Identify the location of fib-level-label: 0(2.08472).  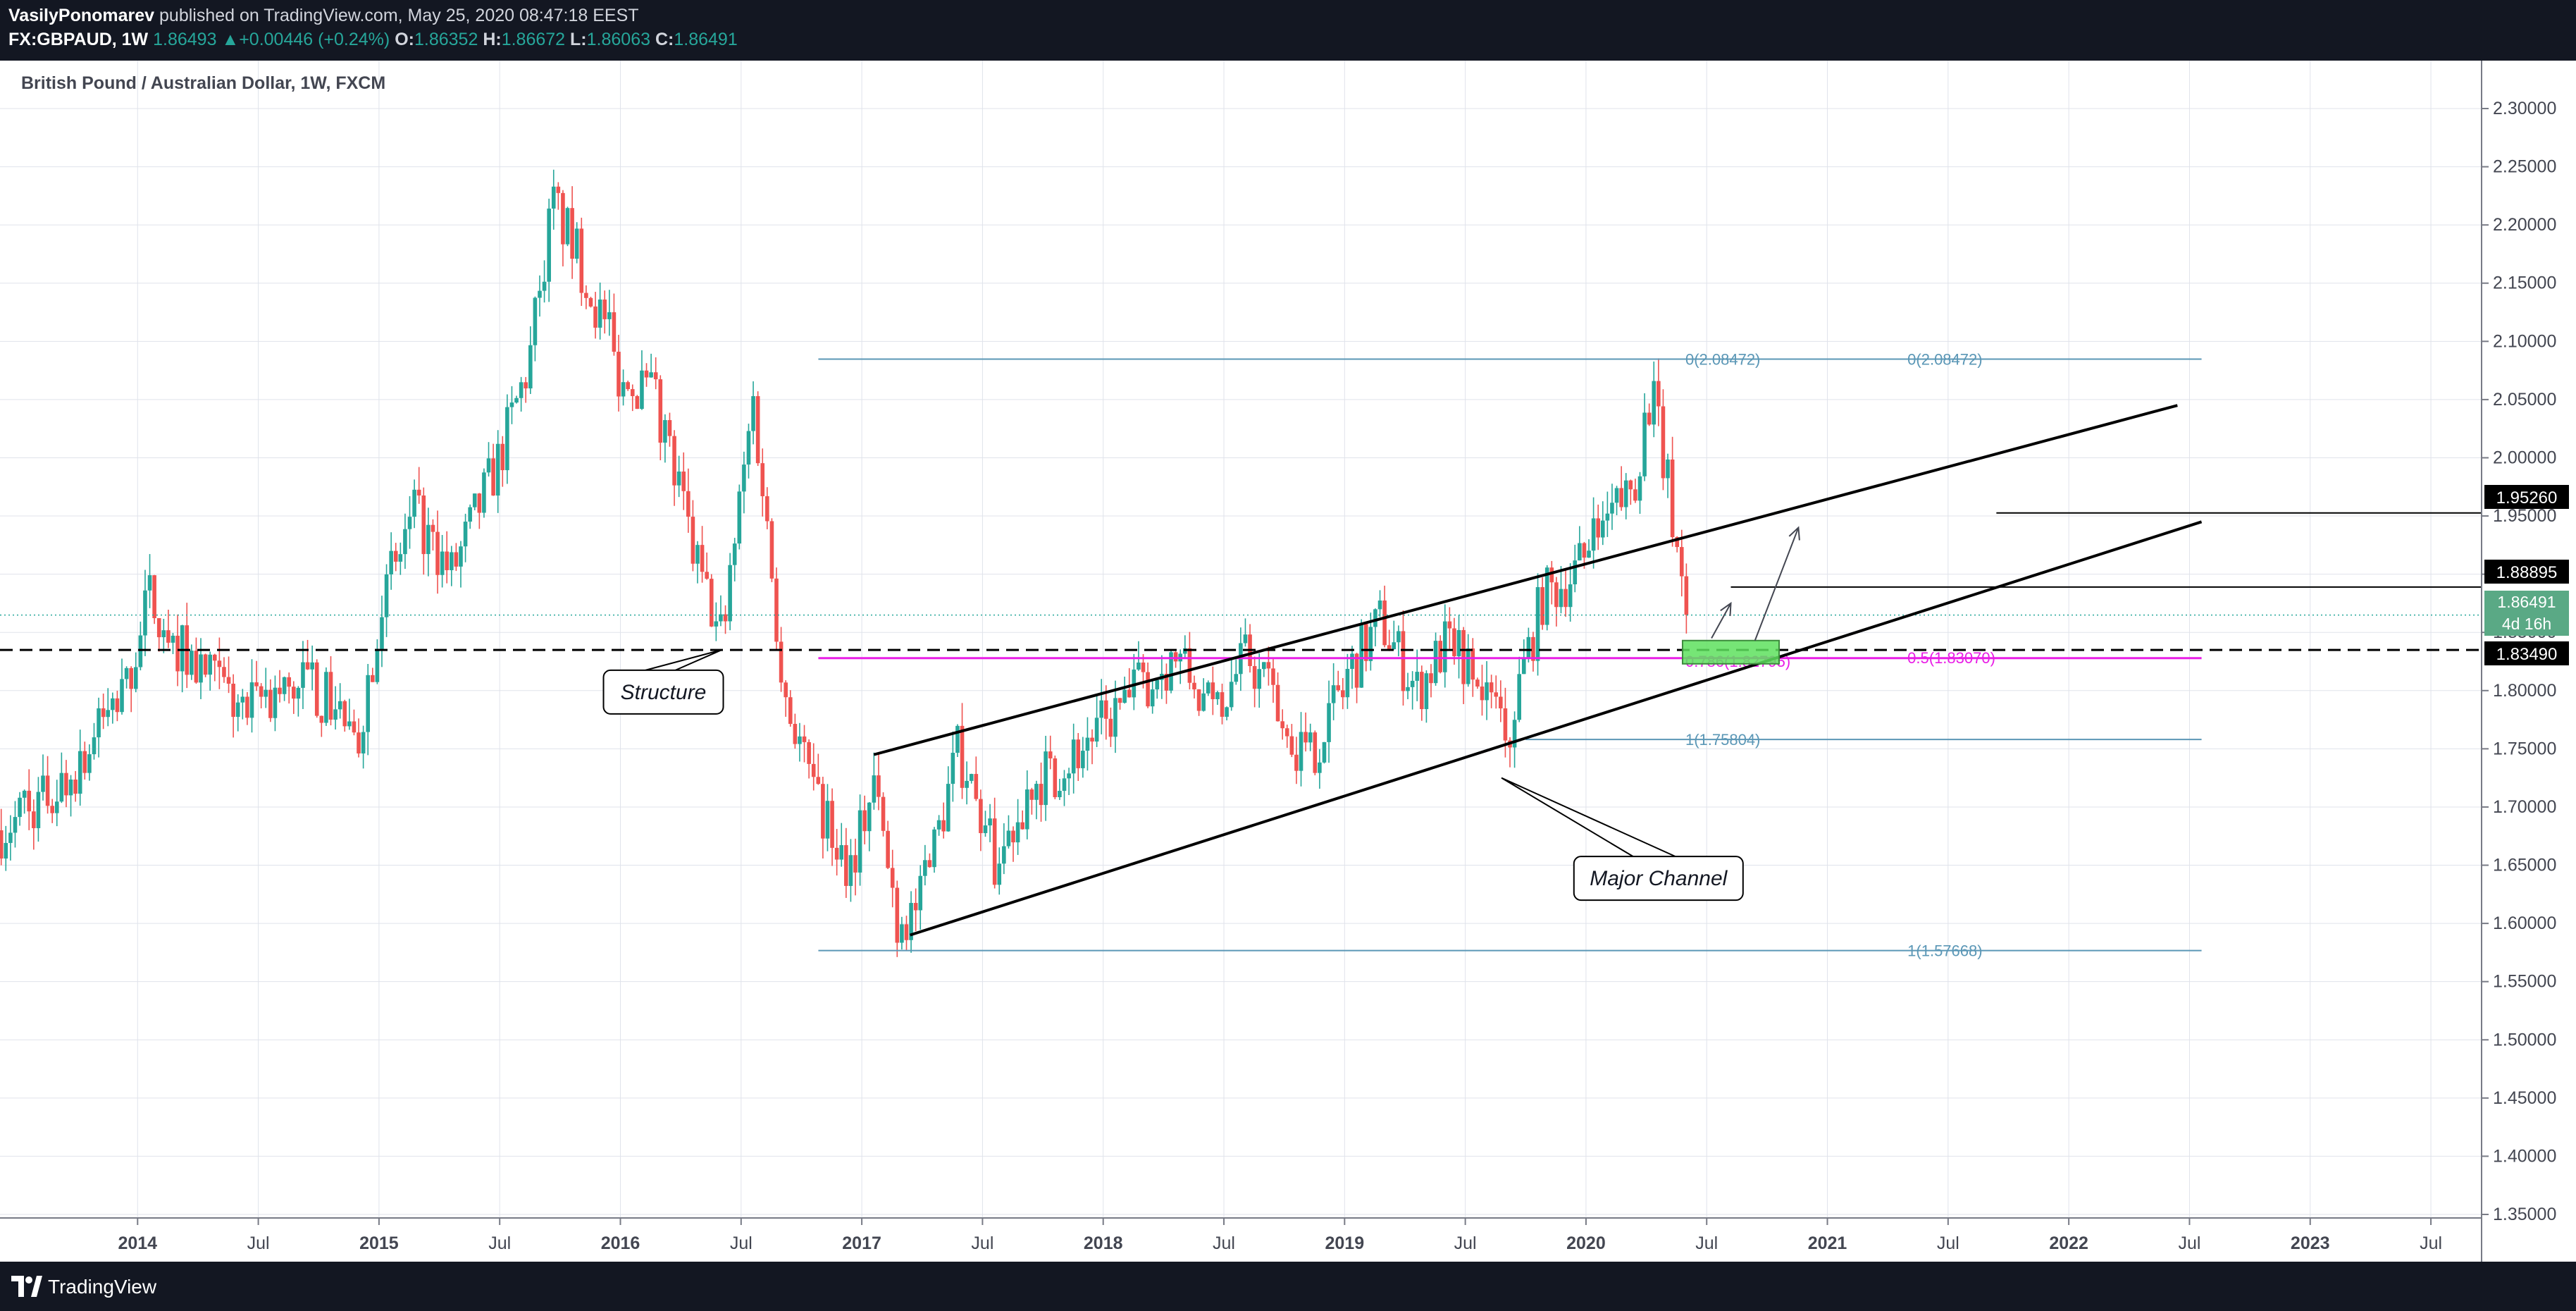
(1944, 360).